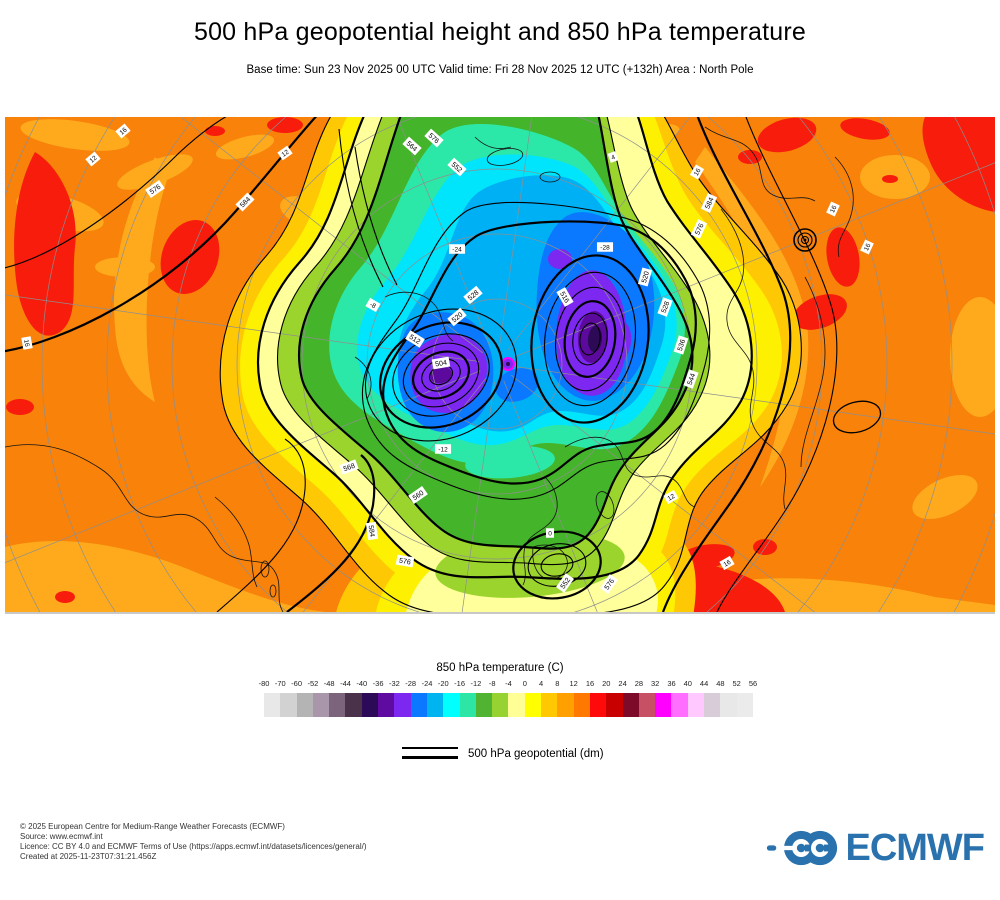 Image resolution: width=1000 pixels, height=900 pixels. I want to click on colorbar-tick: -8, so click(492, 683).